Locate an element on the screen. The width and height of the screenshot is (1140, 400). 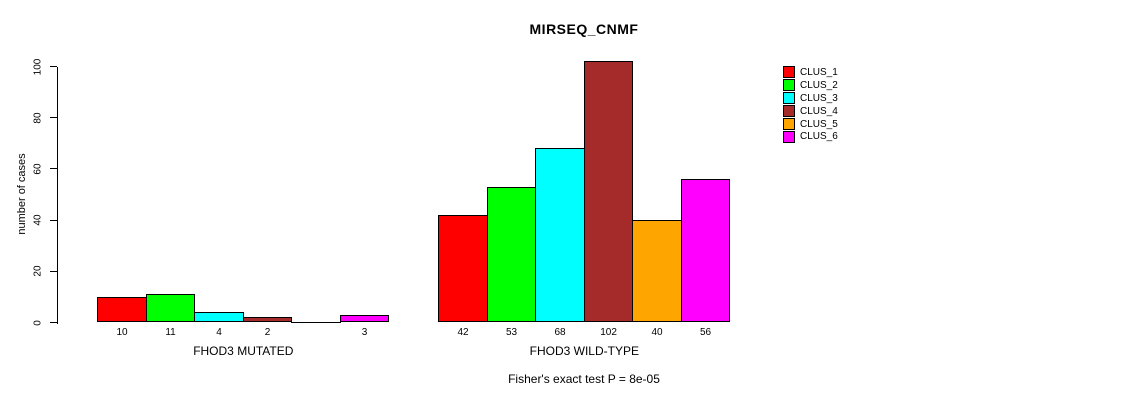
y-tick-label: 100 is located at coordinates (38, 66).